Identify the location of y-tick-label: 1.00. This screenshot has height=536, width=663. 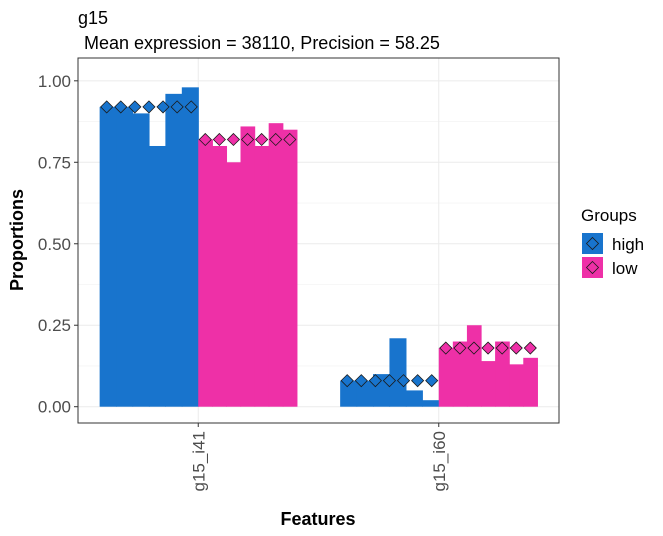
(54, 81).